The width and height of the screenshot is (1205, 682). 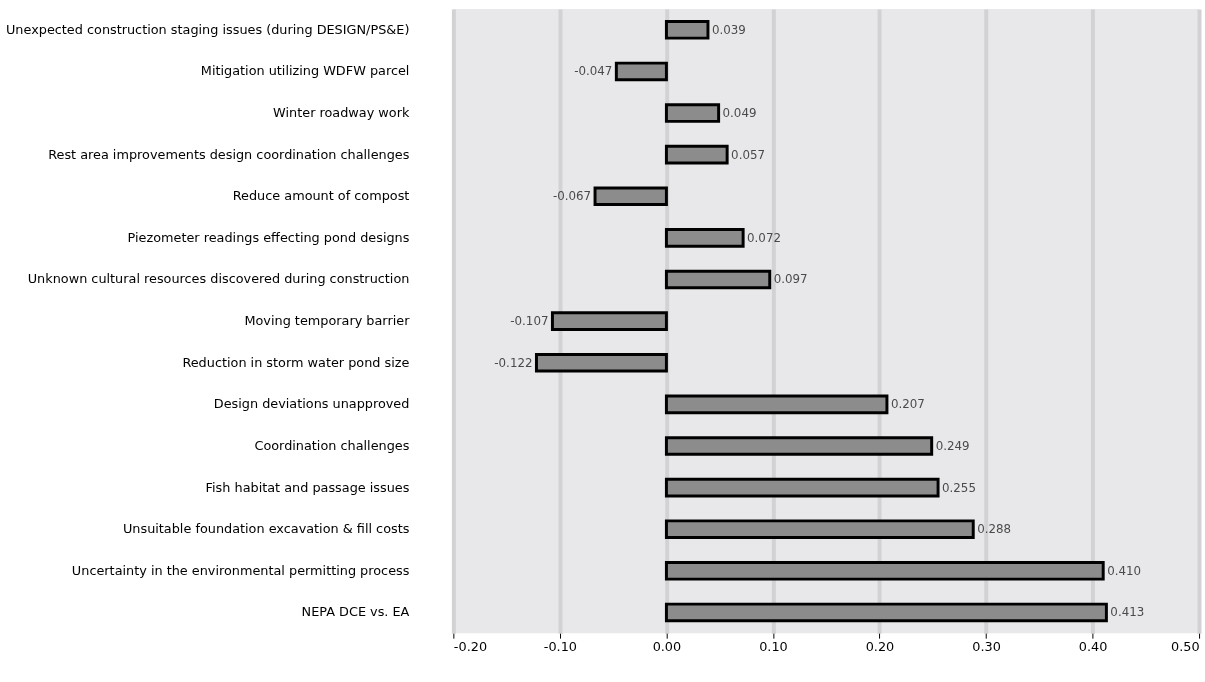 What do you see at coordinates (327, 321) in the screenshot?
I see `y-tick-label: Moving temporary barrier` at bounding box center [327, 321].